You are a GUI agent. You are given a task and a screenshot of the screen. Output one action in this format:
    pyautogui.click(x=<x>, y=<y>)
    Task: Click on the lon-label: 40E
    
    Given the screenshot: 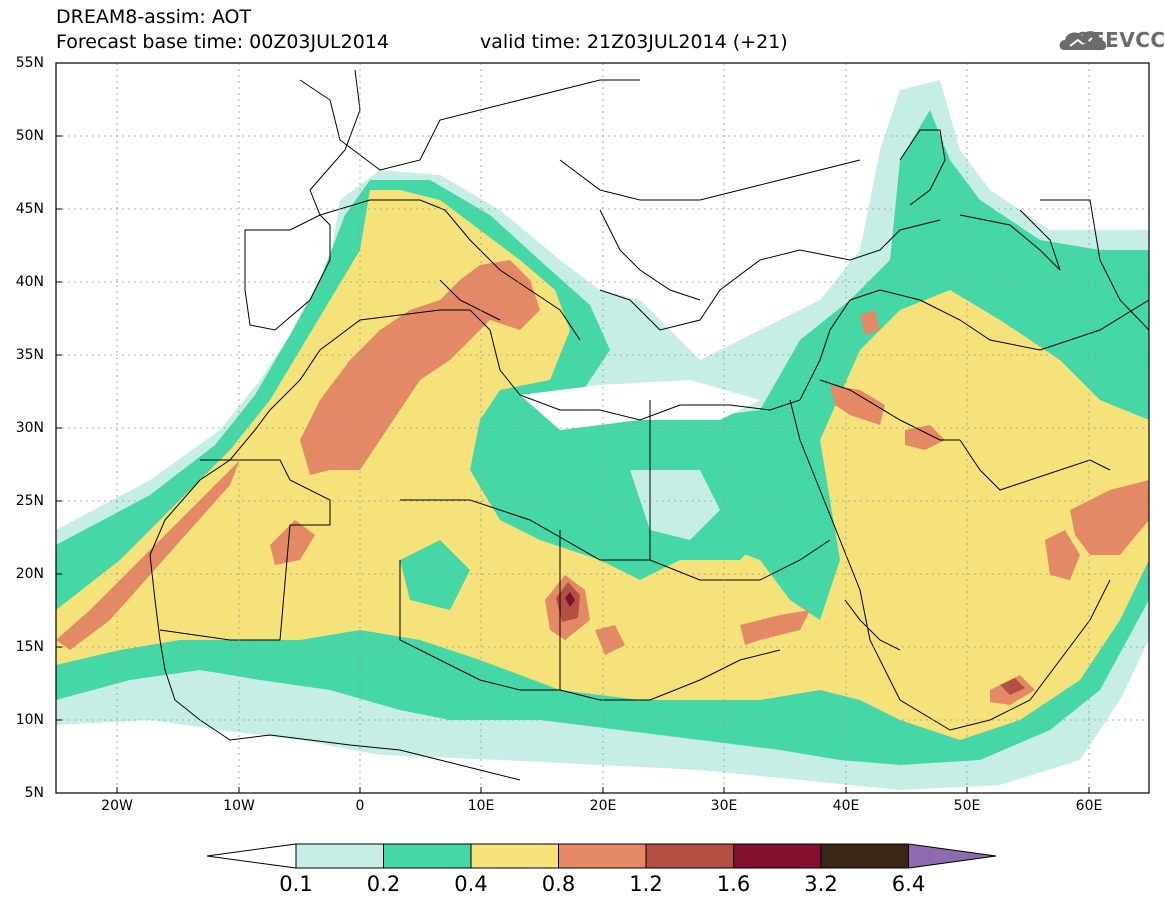 What is the action you would take?
    pyautogui.click(x=846, y=806)
    